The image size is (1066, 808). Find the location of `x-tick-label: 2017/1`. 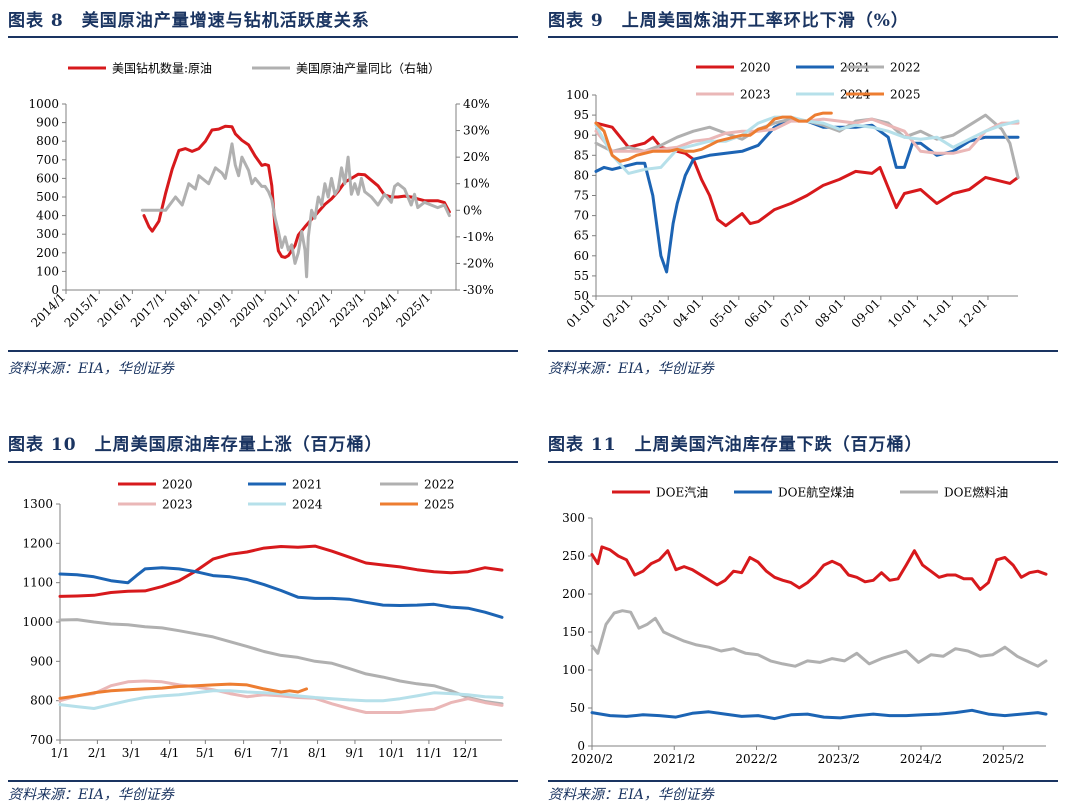

x-tick-label: 2017/1 is located at coordinates (148, 310).